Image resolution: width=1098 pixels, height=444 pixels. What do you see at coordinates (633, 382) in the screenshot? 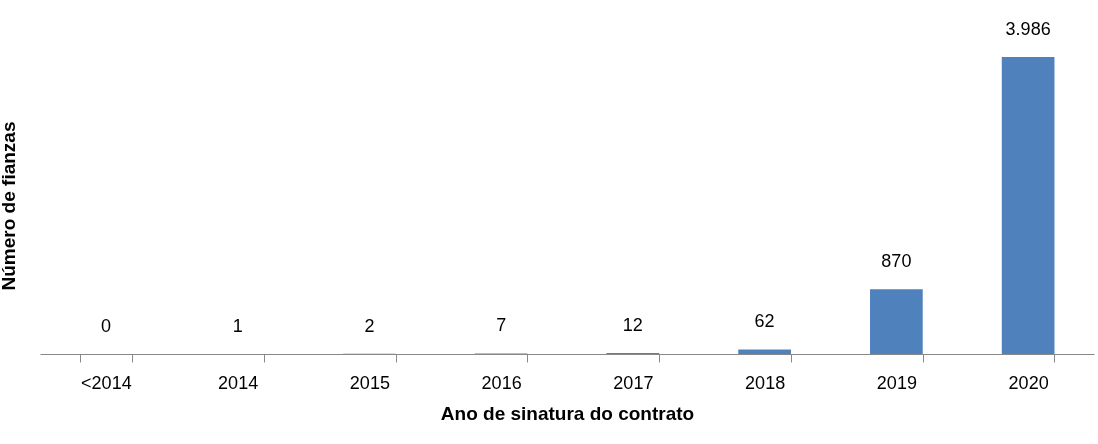
I see `x-tick-label: 2017` at bounding box center [633, 382].